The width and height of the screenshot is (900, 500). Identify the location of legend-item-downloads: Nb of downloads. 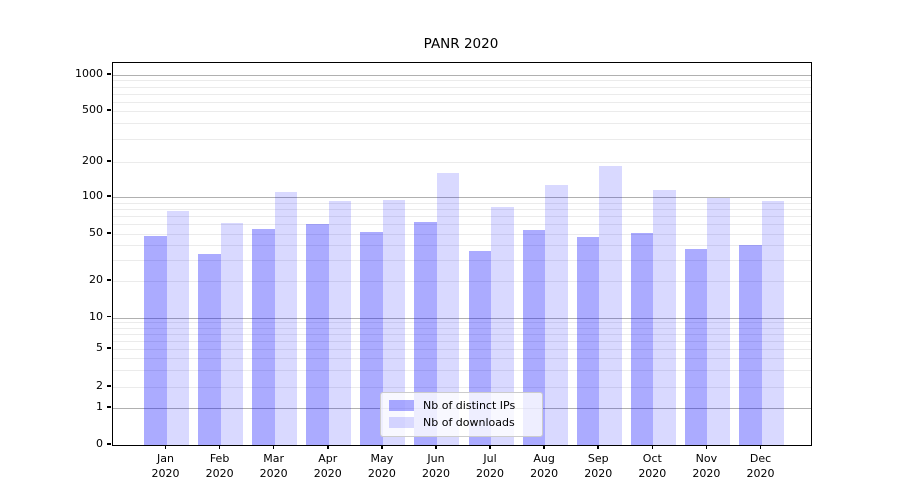
(461, 422).